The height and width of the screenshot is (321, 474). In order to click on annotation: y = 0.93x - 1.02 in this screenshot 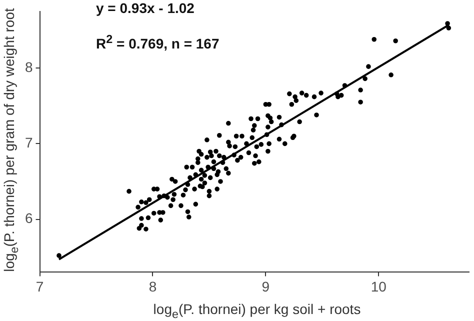, I will do `click(145, 8)`.